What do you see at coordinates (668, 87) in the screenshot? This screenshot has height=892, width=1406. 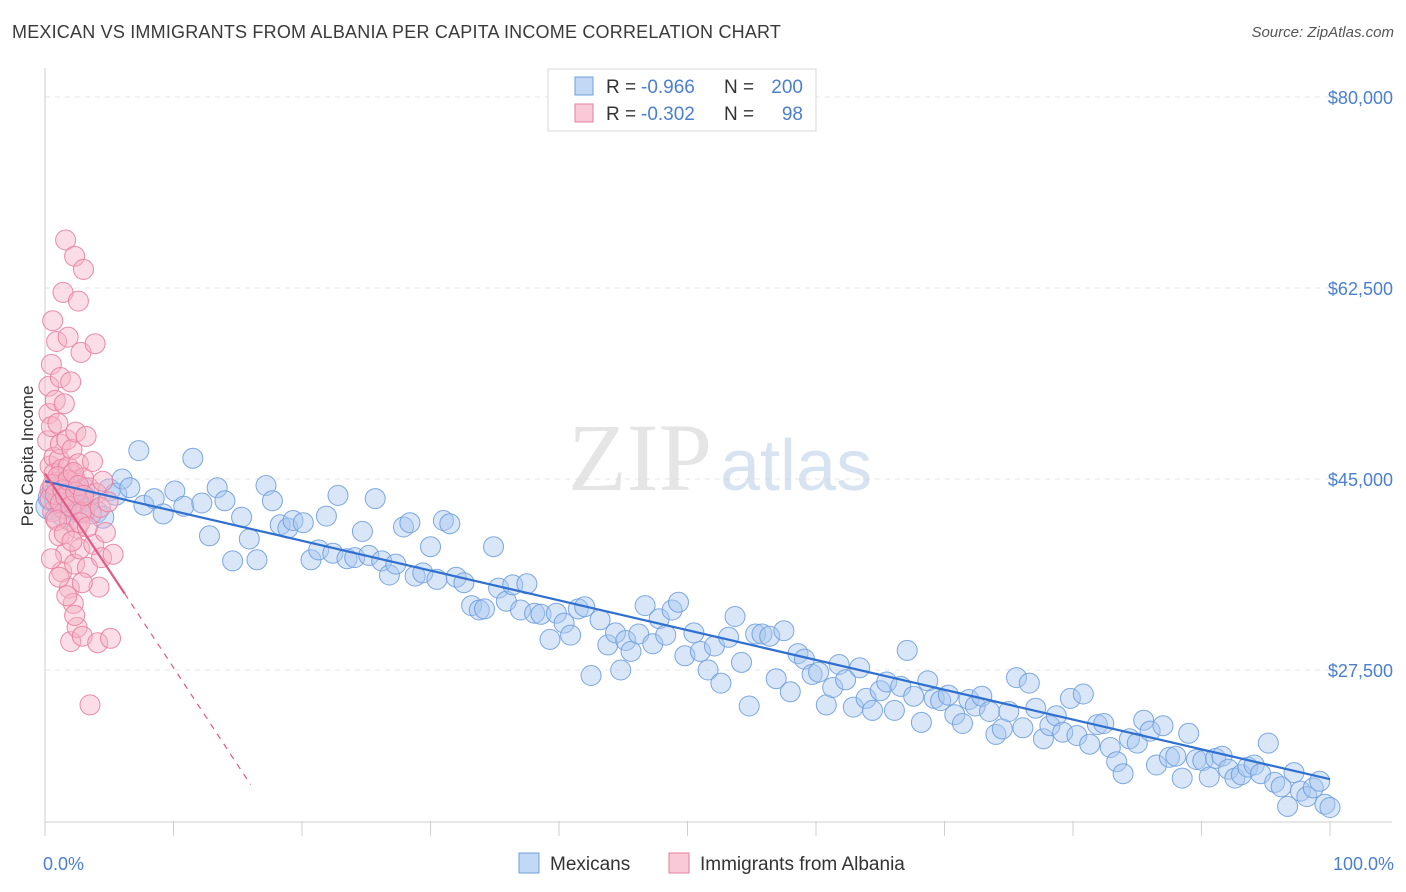 I see `stats-r-value-0: -0.966` at bounding box center [668, 87].